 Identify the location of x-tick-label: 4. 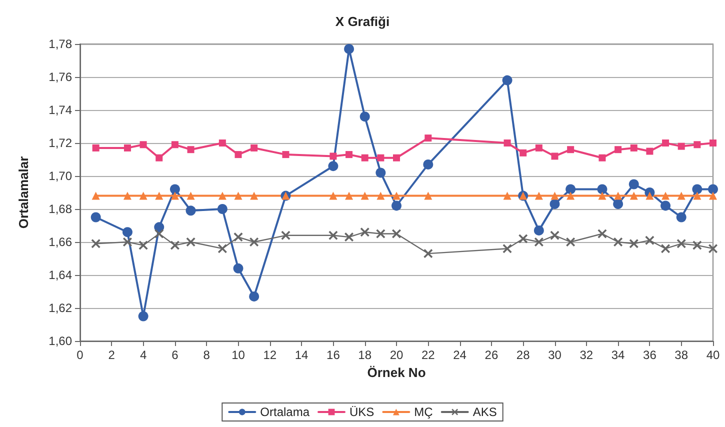
(143, 355).